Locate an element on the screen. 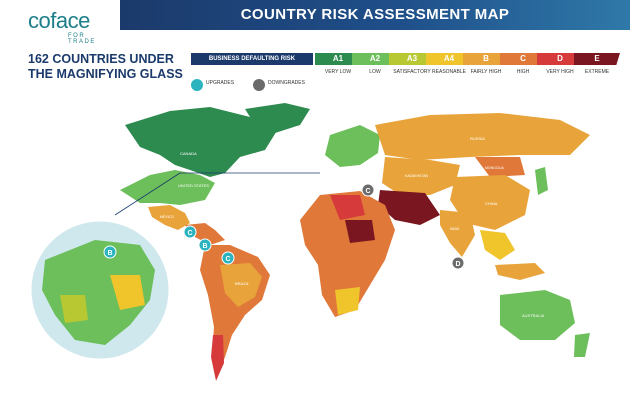 This screenshot has width=630, height=412. region-central-africa is located at coordinates (360, 231).